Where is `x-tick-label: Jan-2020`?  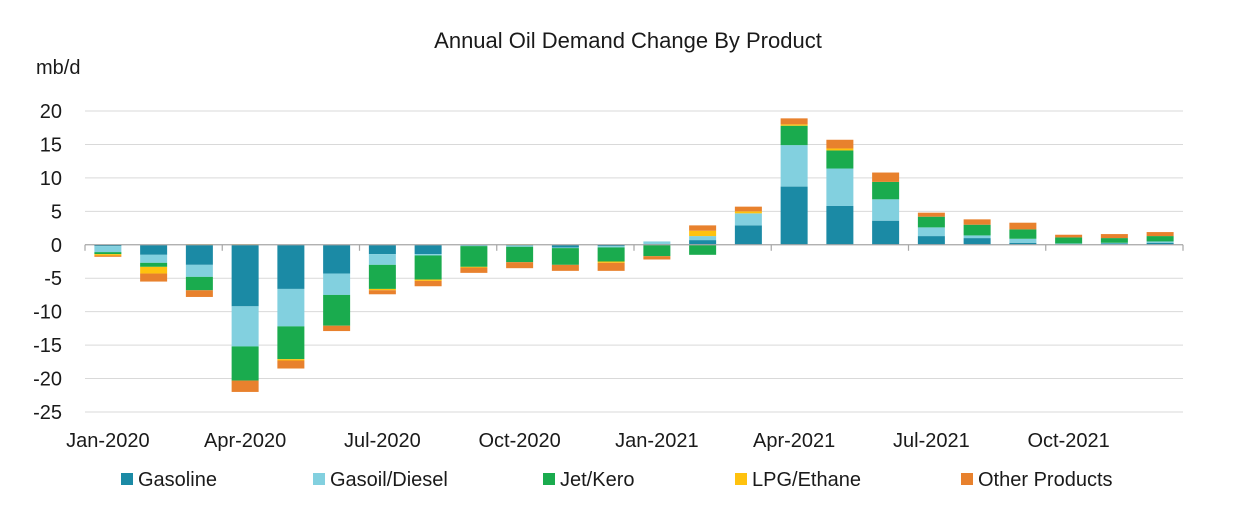 x-tick-label: Jan-2020 is located at coordinates (107, 441).